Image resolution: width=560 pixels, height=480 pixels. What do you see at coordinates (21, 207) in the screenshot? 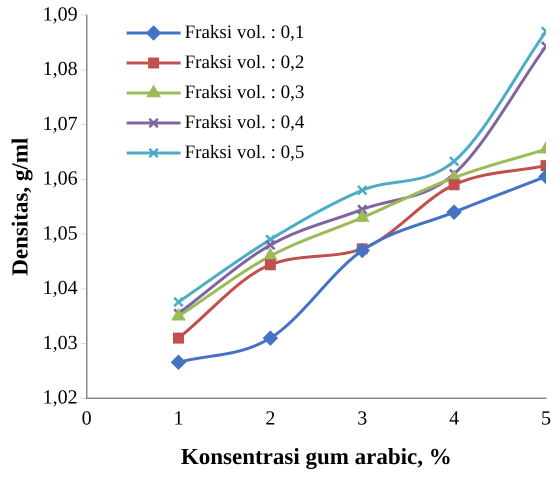
I see `y-axis-title: Densitas, g/ml` at bounding box center [21, 207].